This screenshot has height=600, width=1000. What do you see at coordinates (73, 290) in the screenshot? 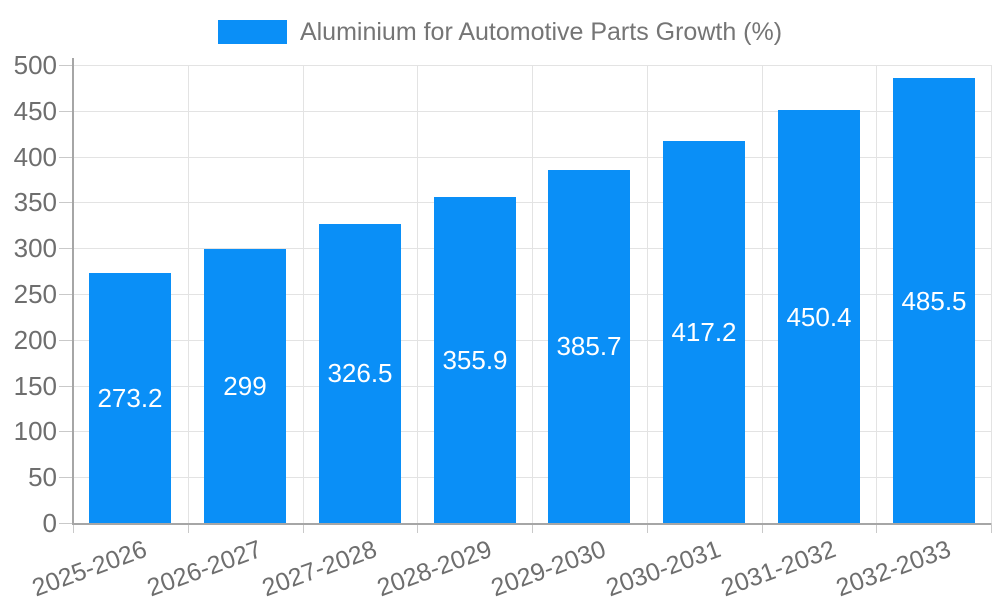
I see `y-axis-line` at bounding box center [73, 290].